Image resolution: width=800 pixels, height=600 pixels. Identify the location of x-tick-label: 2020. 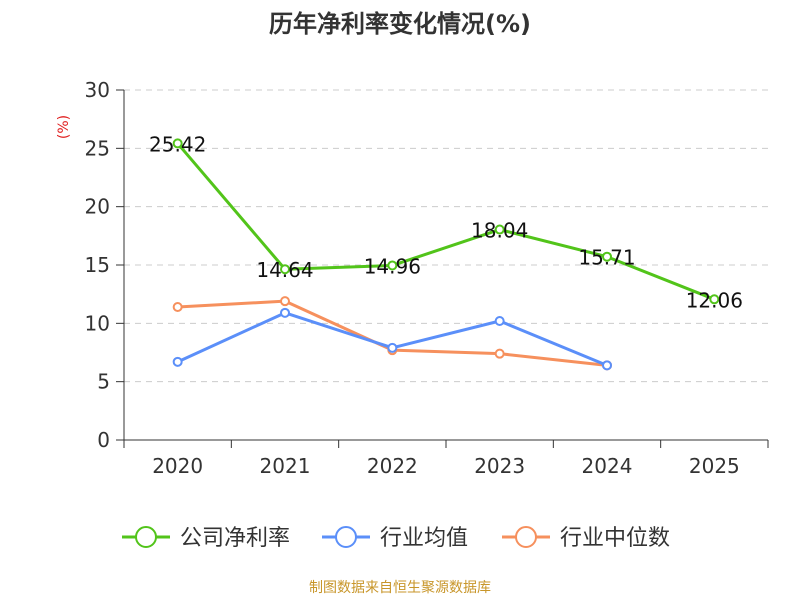
(177, 466).